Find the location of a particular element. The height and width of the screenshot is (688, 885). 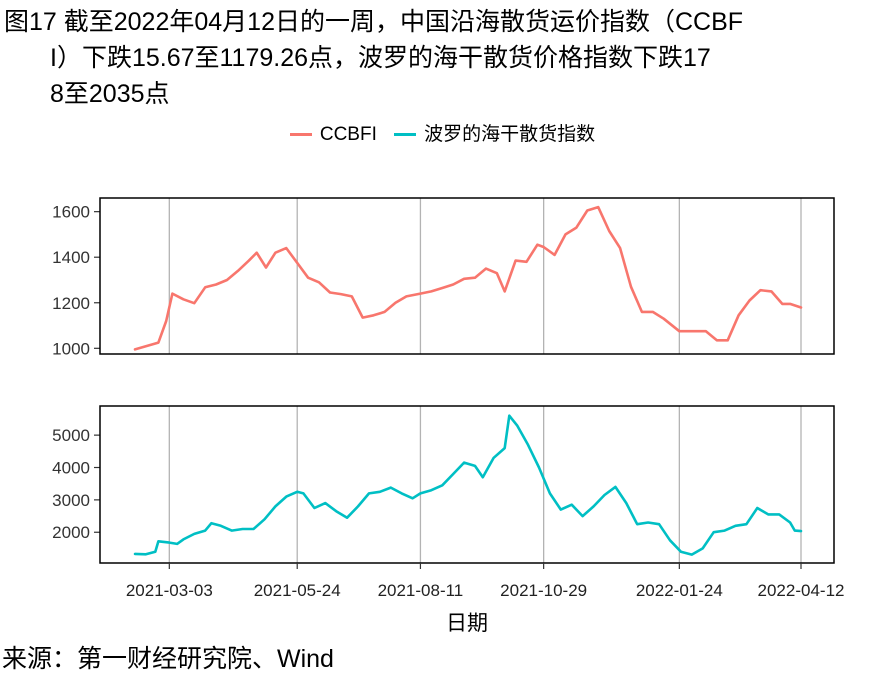

legend-label-ccbfi: CCBFI is located at coordinates (348, 134).